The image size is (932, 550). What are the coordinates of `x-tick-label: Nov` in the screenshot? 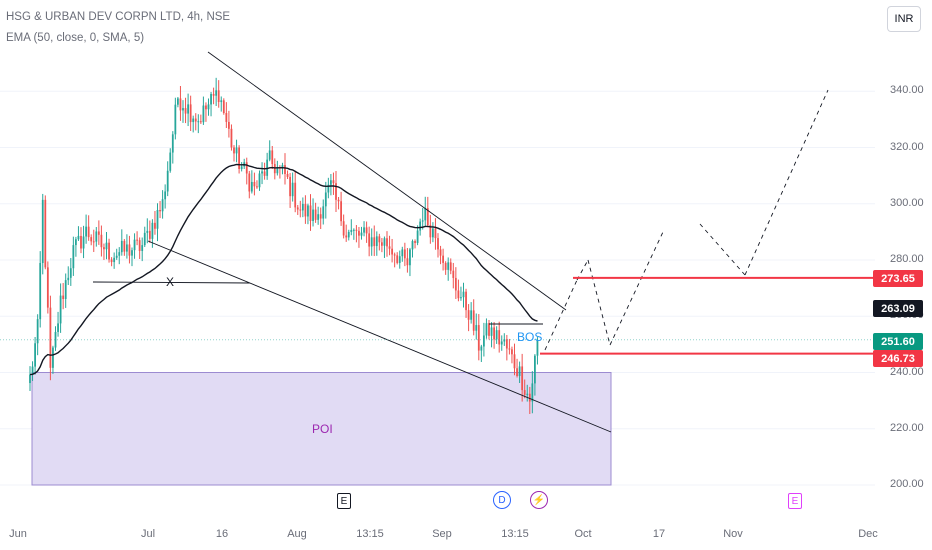 It's located at (733, 534).